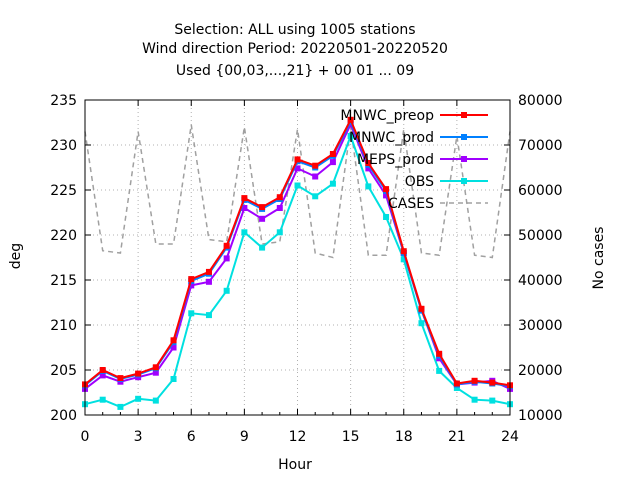  What do you see at coordinates (16, 256) in the screenshot?
I see `y-axis-label: deg` at bounding box center [16, 256].